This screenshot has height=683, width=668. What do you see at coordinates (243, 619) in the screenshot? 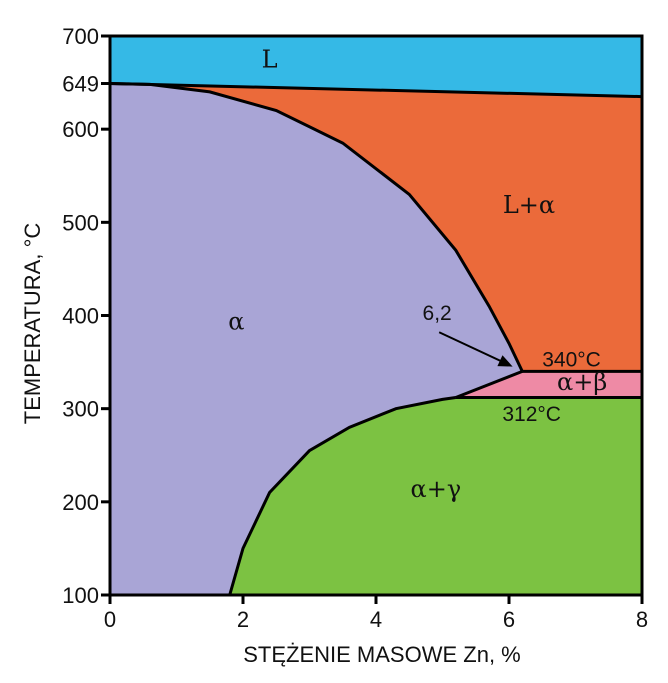
I see `x-tick-label: 2` at bounding box center [243, 619].